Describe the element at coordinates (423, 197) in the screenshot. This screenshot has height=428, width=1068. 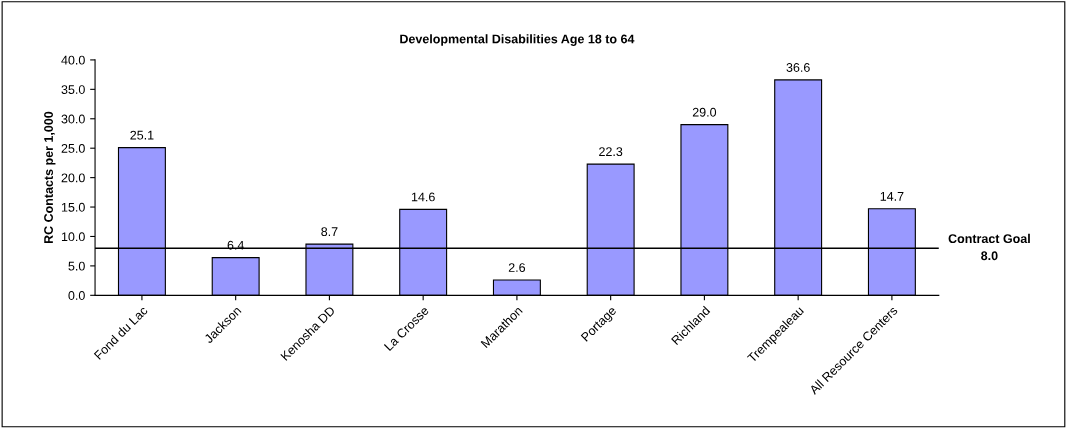
I see `data-label: 14.6` at that location.